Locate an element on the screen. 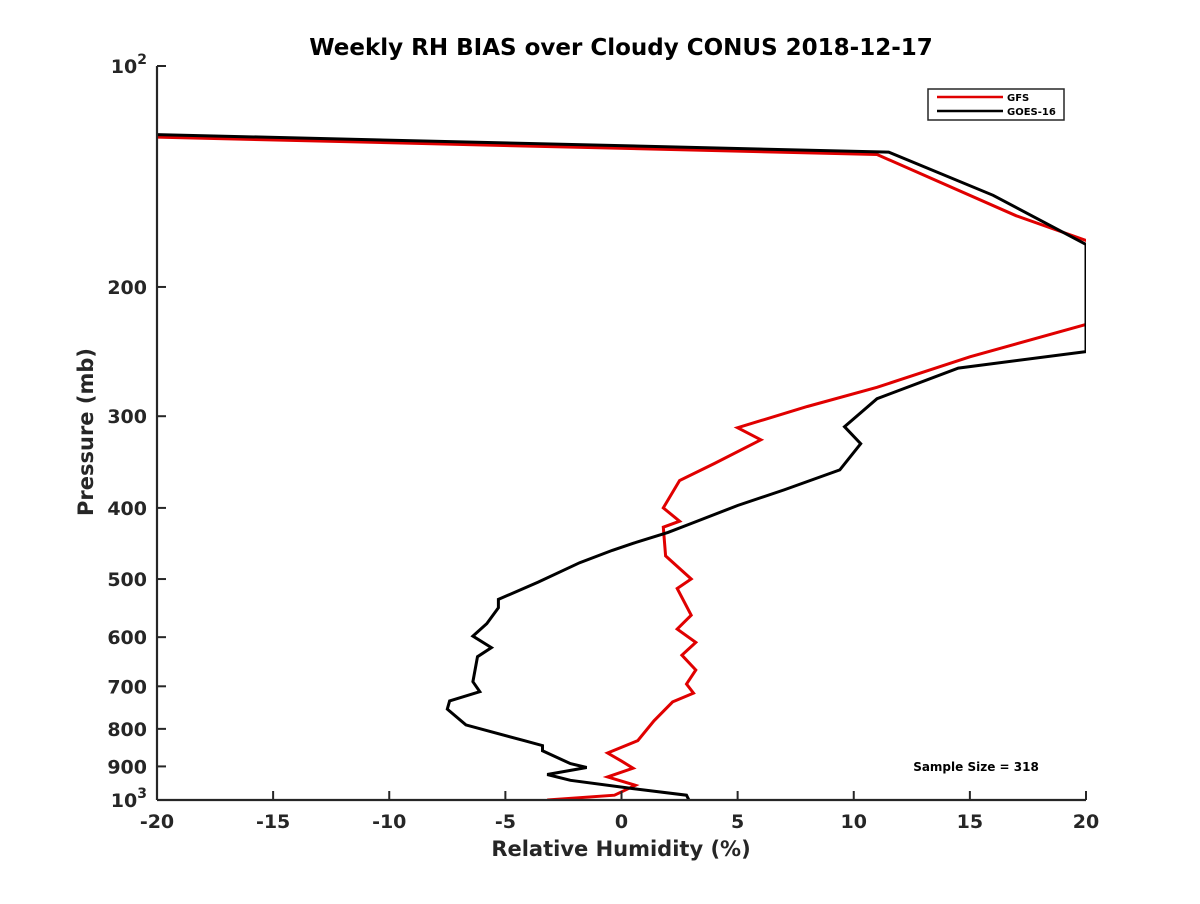 Image resolution: width=1200 pixels, height=904 pixels. x-tick-label: -20 is located at coordinates (157, 822).